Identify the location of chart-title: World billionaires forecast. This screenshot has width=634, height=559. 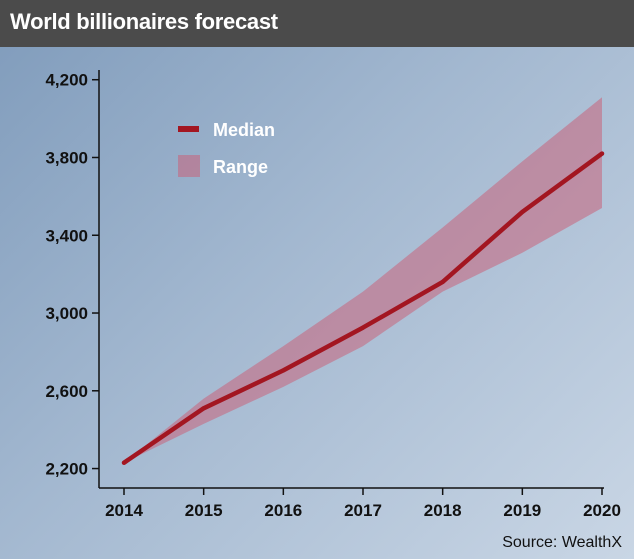
(144, 21).